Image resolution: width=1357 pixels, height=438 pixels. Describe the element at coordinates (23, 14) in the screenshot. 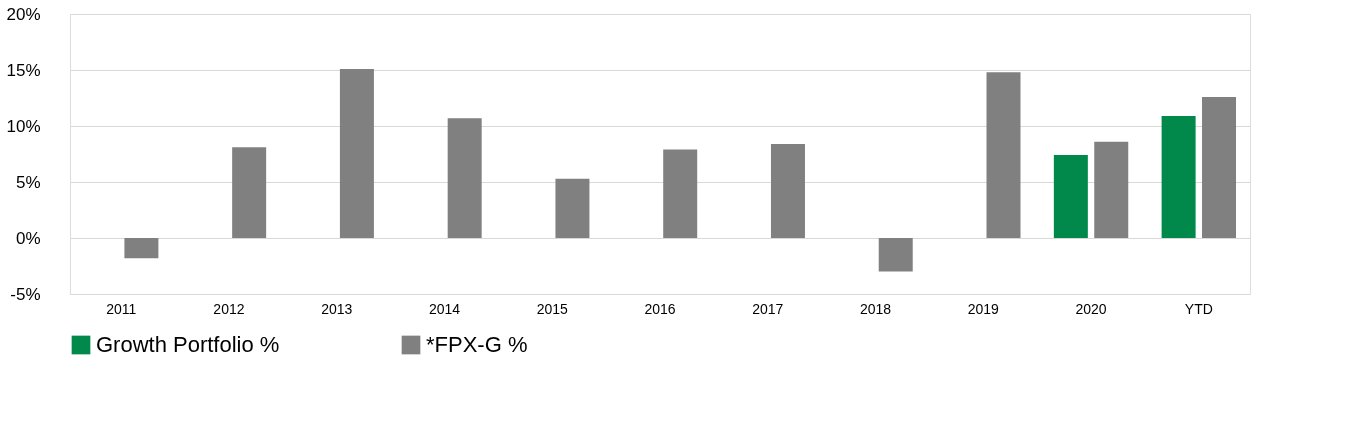

I see `y-tick-label: 20%` at that location.